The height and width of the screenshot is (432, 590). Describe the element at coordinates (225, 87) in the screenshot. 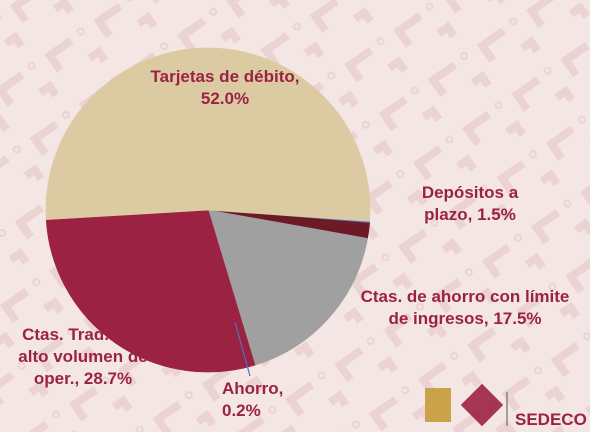

I see `slice-label: Tarjetas de débito, 52.0%` at that location.